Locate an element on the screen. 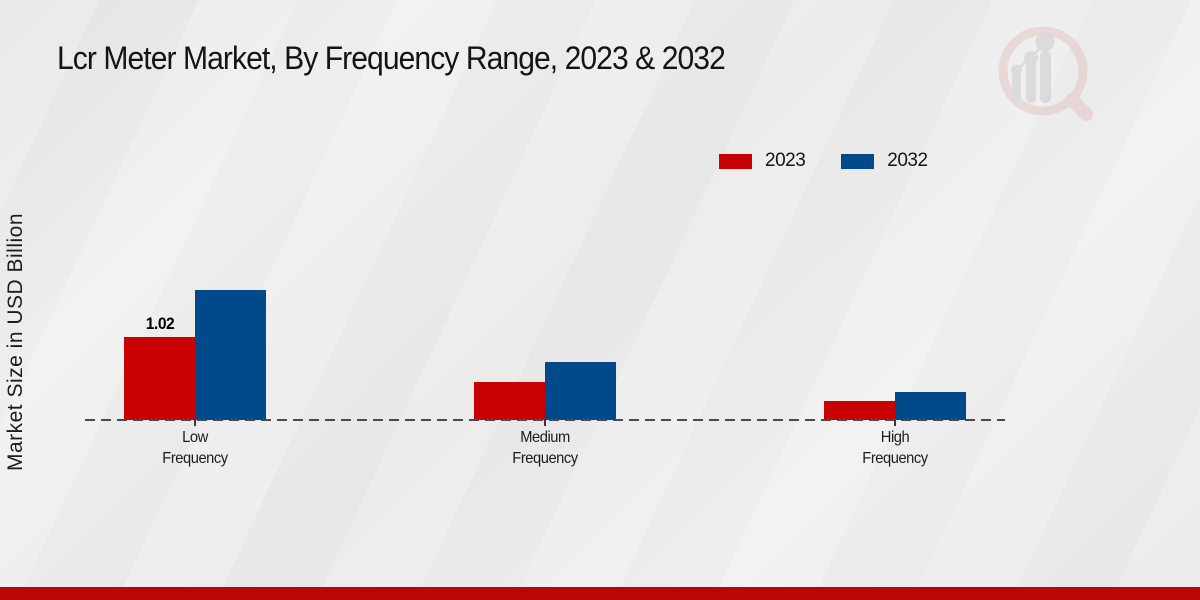 The image size is (1200, 600). magnifier-ring-icon is located at coordinates (1043, 71).